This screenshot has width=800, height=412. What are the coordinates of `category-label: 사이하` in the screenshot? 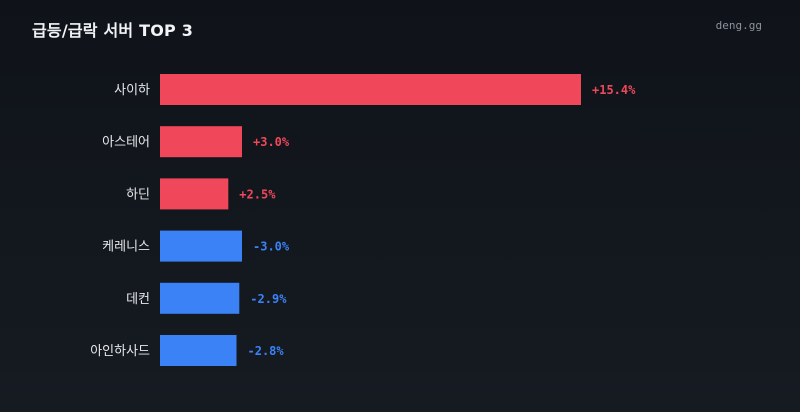 It's located at (132, 90).